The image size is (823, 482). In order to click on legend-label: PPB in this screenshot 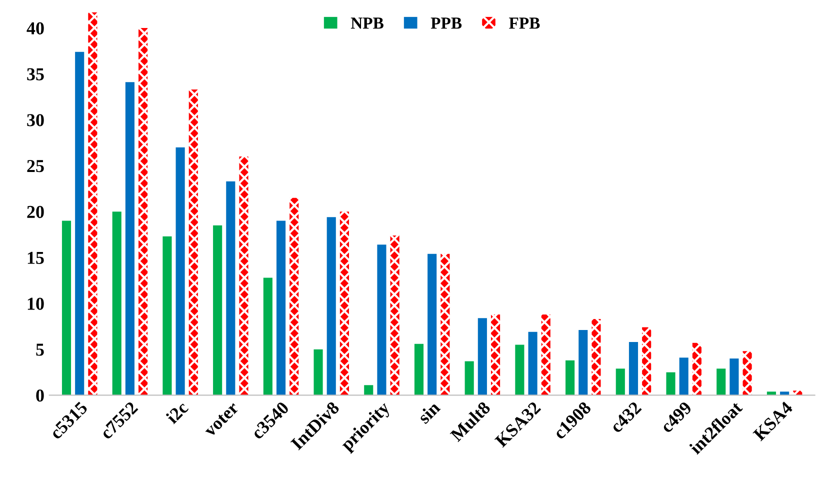, I will do `click(446, 23)`.